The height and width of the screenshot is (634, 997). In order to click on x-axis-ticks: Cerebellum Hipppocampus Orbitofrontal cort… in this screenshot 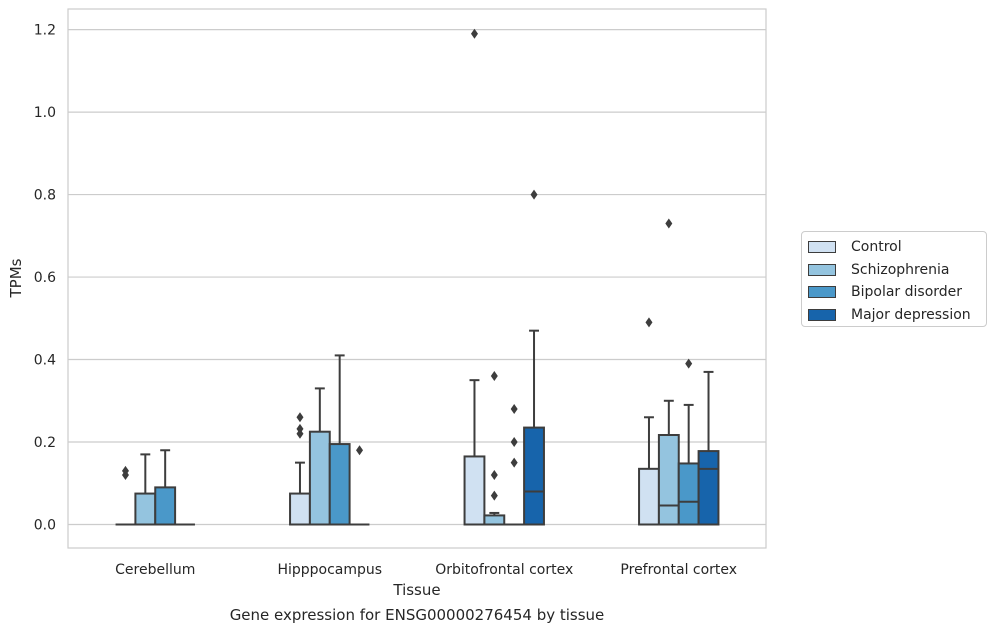, I will do `click(426, 570)`.